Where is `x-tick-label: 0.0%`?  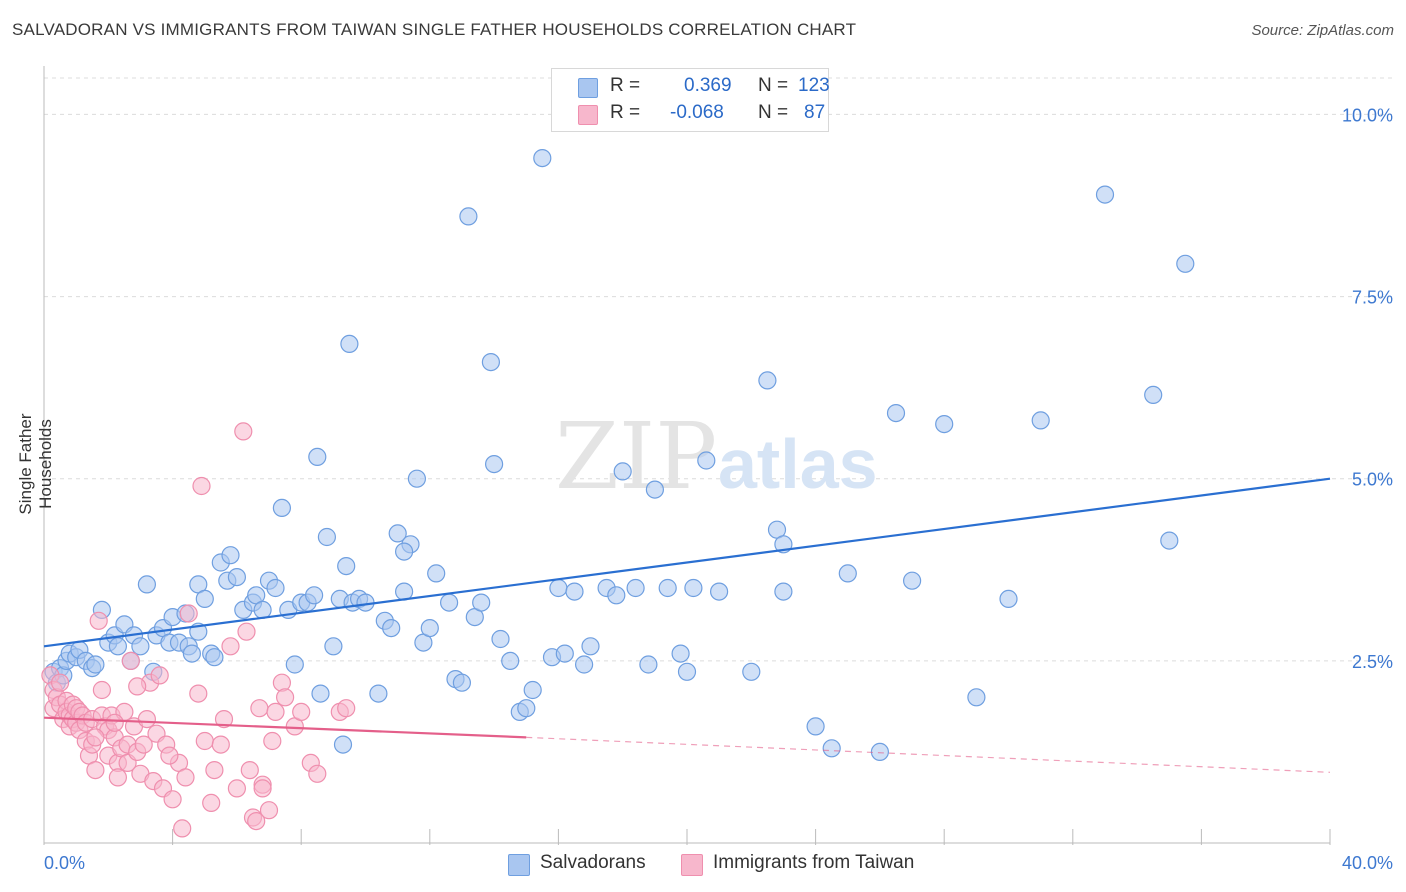
x-tick-label: 0.0% is located at coordinates (64, 863).